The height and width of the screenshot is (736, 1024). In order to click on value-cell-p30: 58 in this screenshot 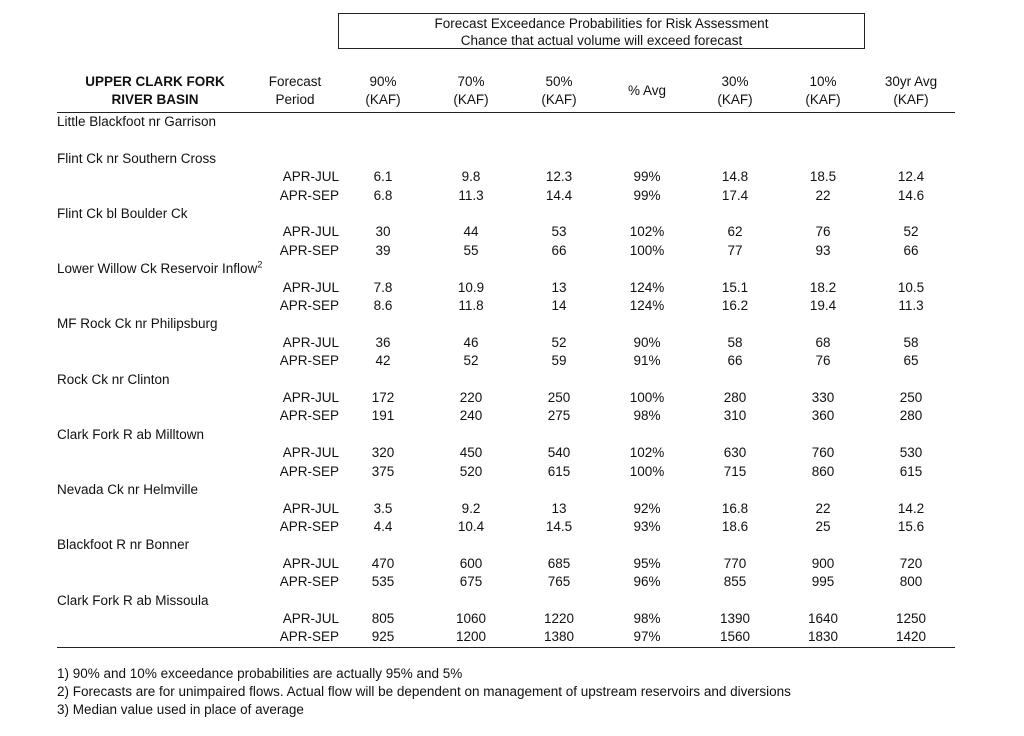, I will do `click(735, 342)`.